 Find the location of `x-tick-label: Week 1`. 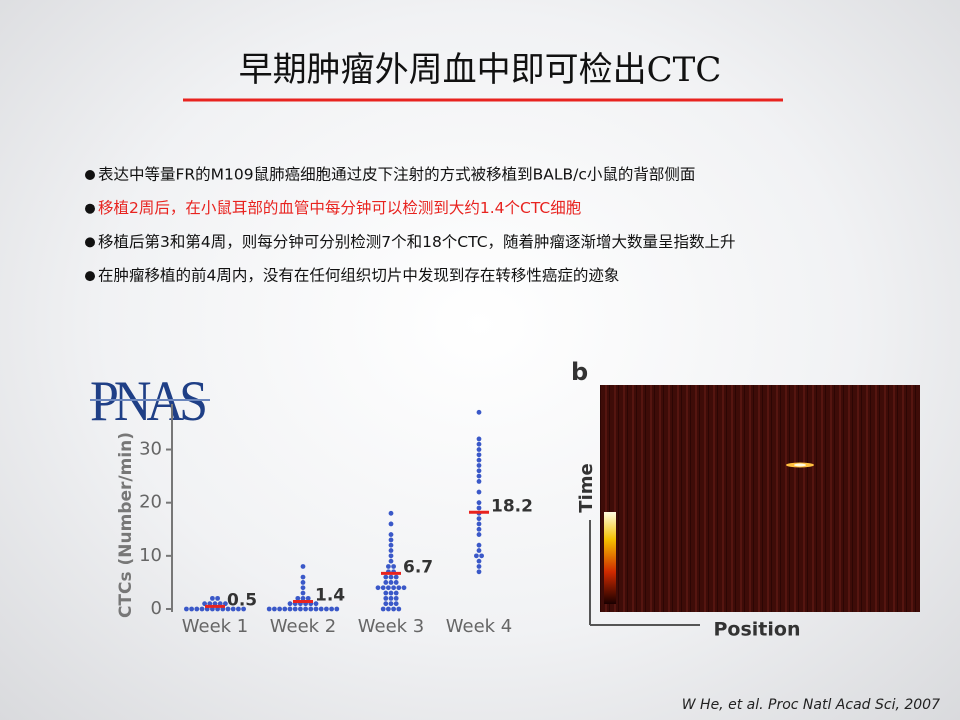

x-tick-label: Week 1 is located at coordinates (215, 626).